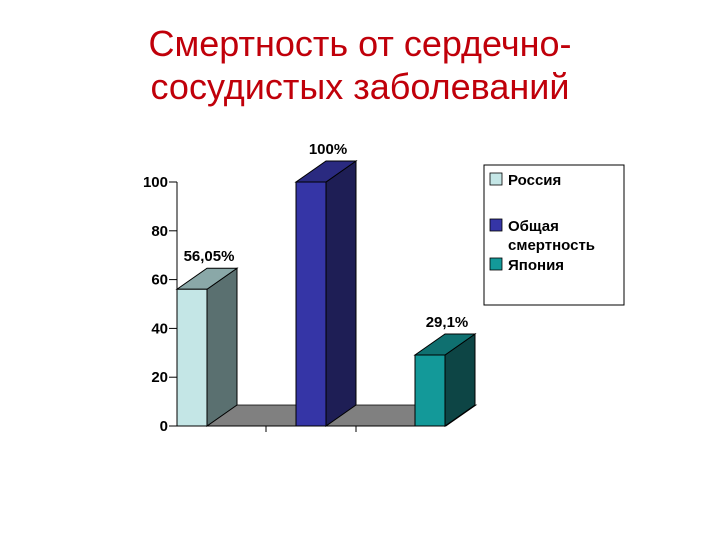 This screenshot has width=720, height=540. Describe the element at coordinates (209, 256) in the screenshot. I see `data-label: 56,05%` at that location.